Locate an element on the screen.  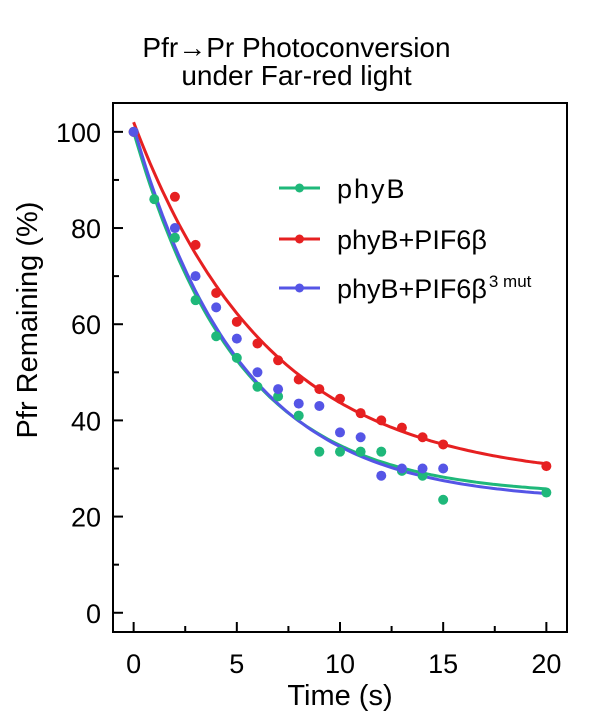
x-tick-label: 0 is located at coordinates (133, 664).